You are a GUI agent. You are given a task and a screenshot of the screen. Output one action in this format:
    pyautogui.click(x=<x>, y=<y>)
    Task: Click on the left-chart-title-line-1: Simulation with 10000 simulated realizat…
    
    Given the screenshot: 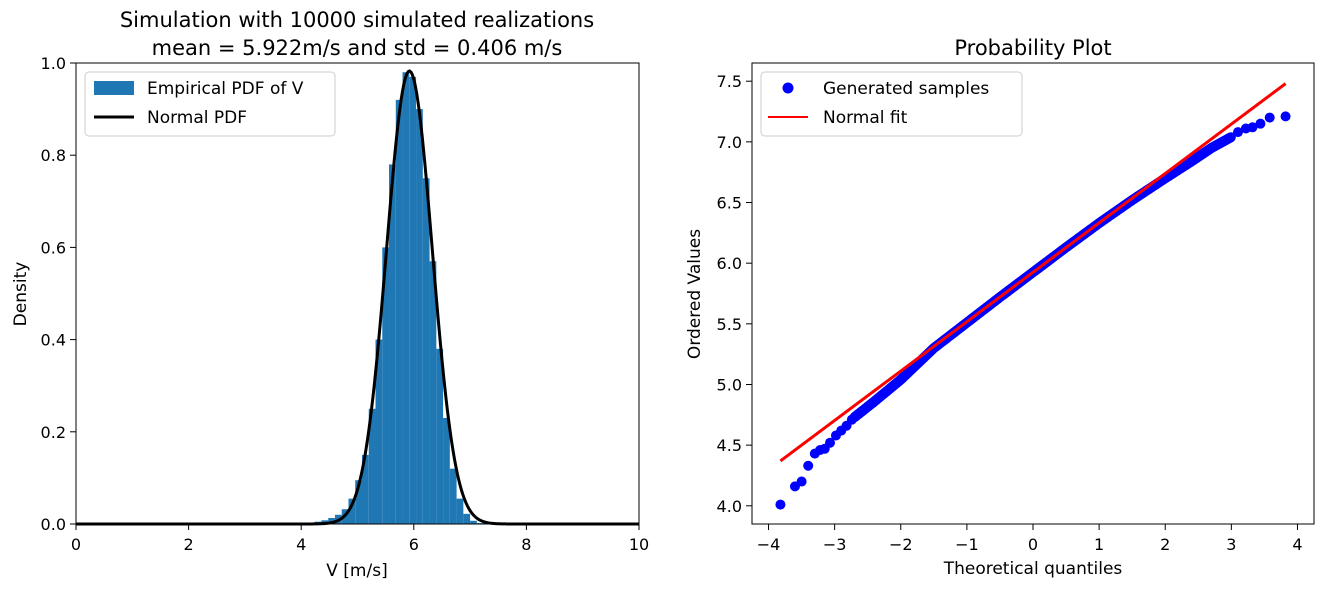 What is the action you would take?
    pyautogui.click(x=357, y=20)
    